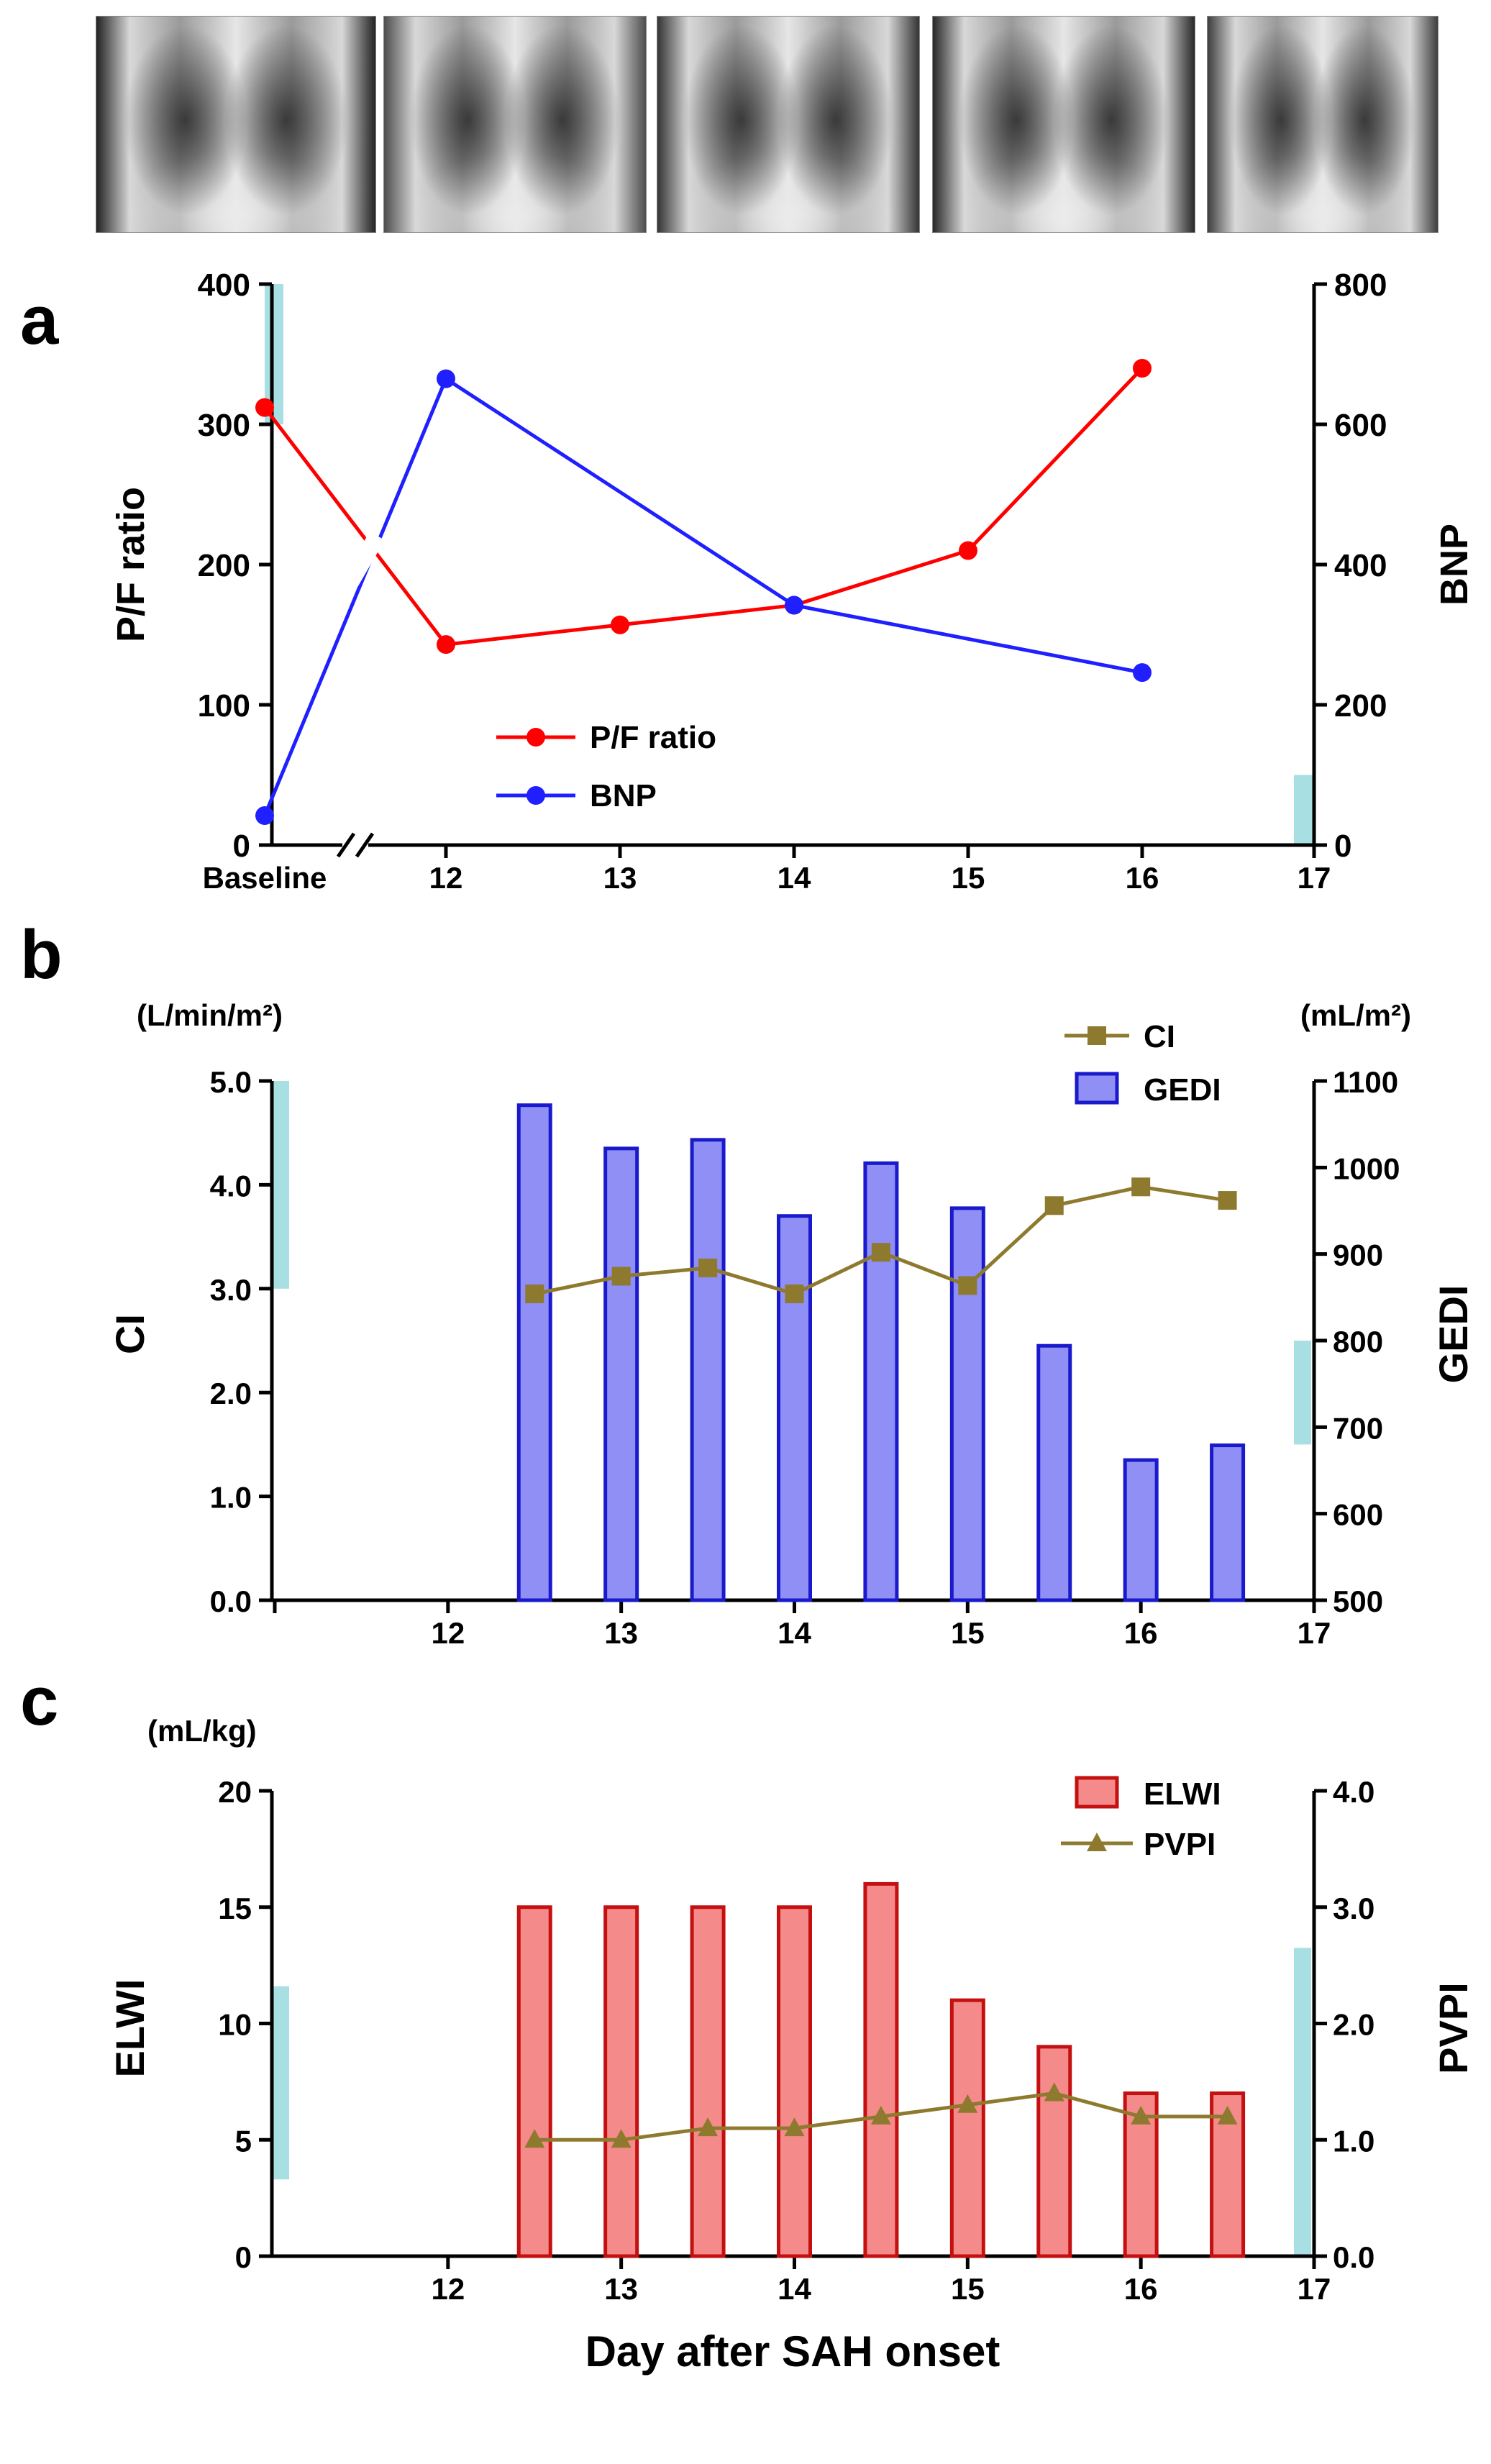 The width and height of the screenshot is (1491, 2464). What do you see at coordinates (1353, 1792) in the screenshot?
I see `y-tick-label-right: 4.0` at bounding box center [1353, 1792].